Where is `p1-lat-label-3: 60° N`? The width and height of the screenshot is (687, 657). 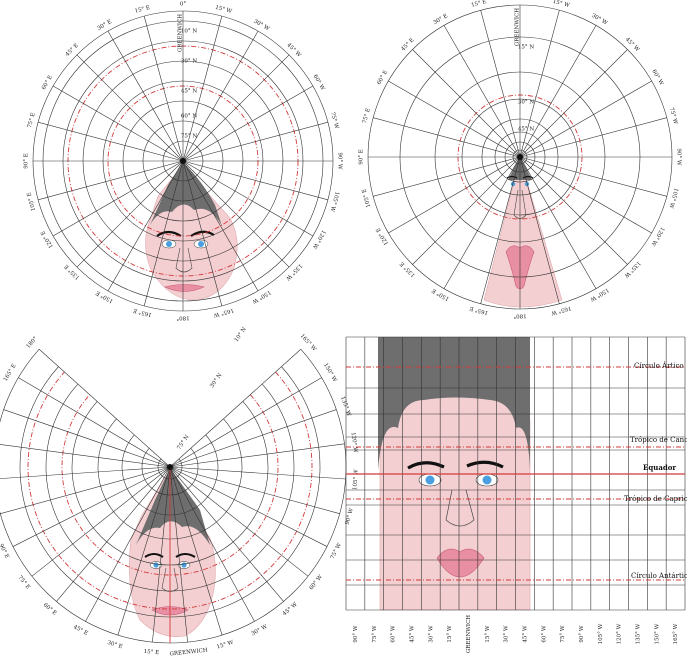 p1-lat-label-3: 60° N is located at coordinates (189, 117).